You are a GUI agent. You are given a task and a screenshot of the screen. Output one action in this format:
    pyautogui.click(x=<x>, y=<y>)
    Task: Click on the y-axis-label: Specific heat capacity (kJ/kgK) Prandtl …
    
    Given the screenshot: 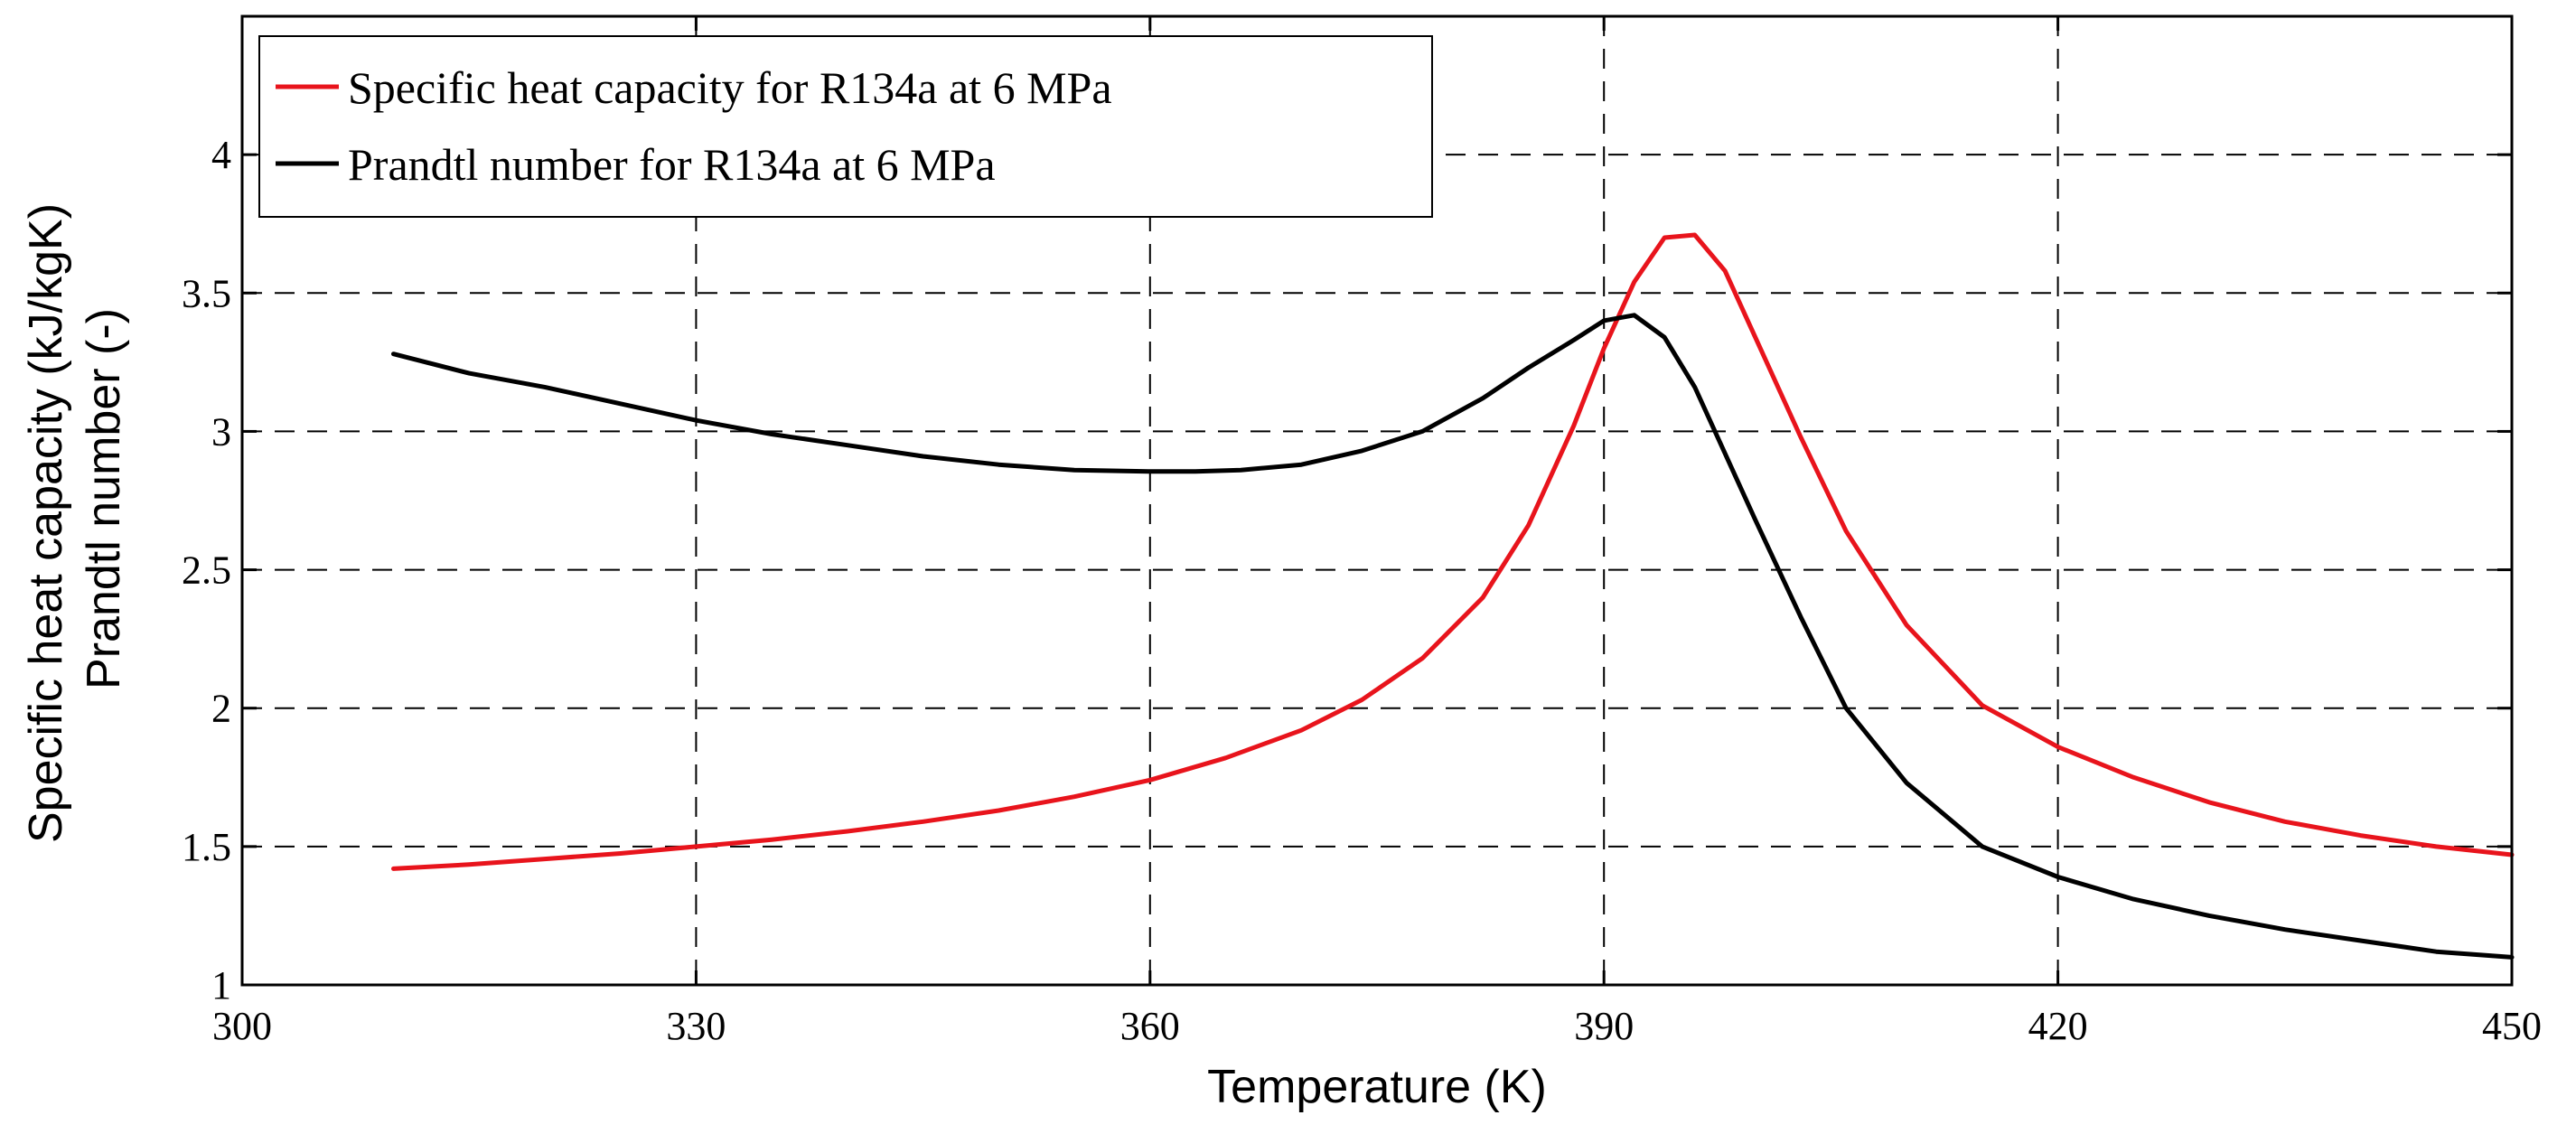 What is the action you would take?
    pyautogui.click(x=75, y=523)
    